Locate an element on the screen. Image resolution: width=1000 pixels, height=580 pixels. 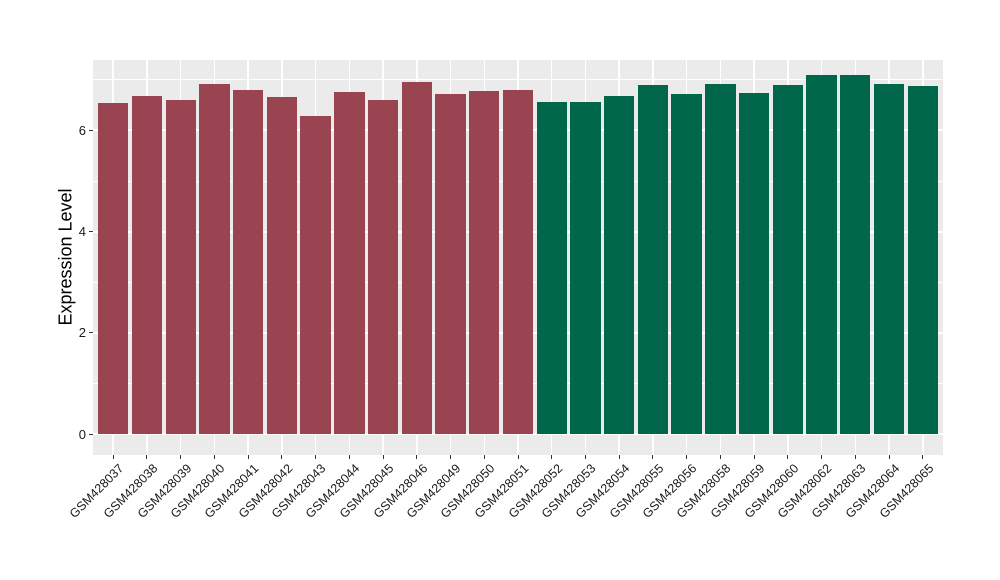
bar-GSM428056 is located at coordinates (686, 264).